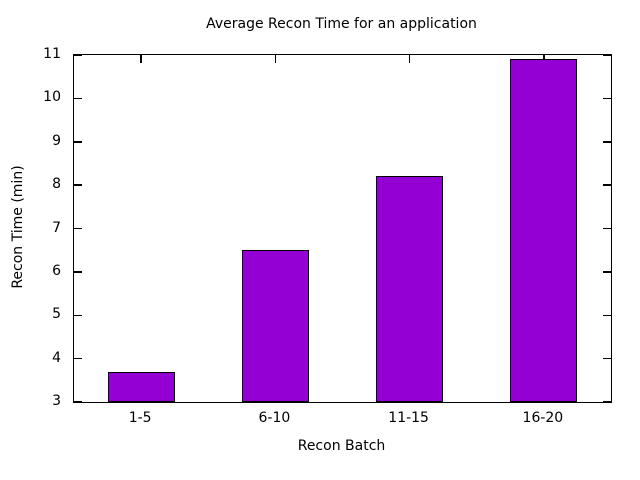 The image size is (640, 480). What do you see at coordinates (56, 357) in the screenshot?
I see `y-tick-label: 4` at bounding box center [56, 357].